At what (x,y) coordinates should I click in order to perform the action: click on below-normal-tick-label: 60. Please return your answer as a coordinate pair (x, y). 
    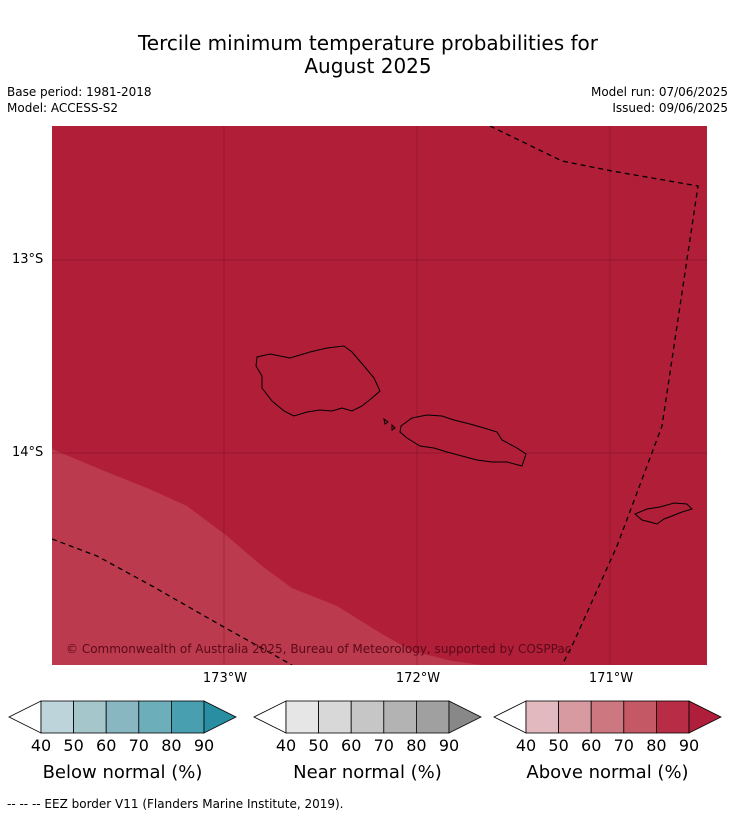
    Looking at the image, I should click on (106, 745).